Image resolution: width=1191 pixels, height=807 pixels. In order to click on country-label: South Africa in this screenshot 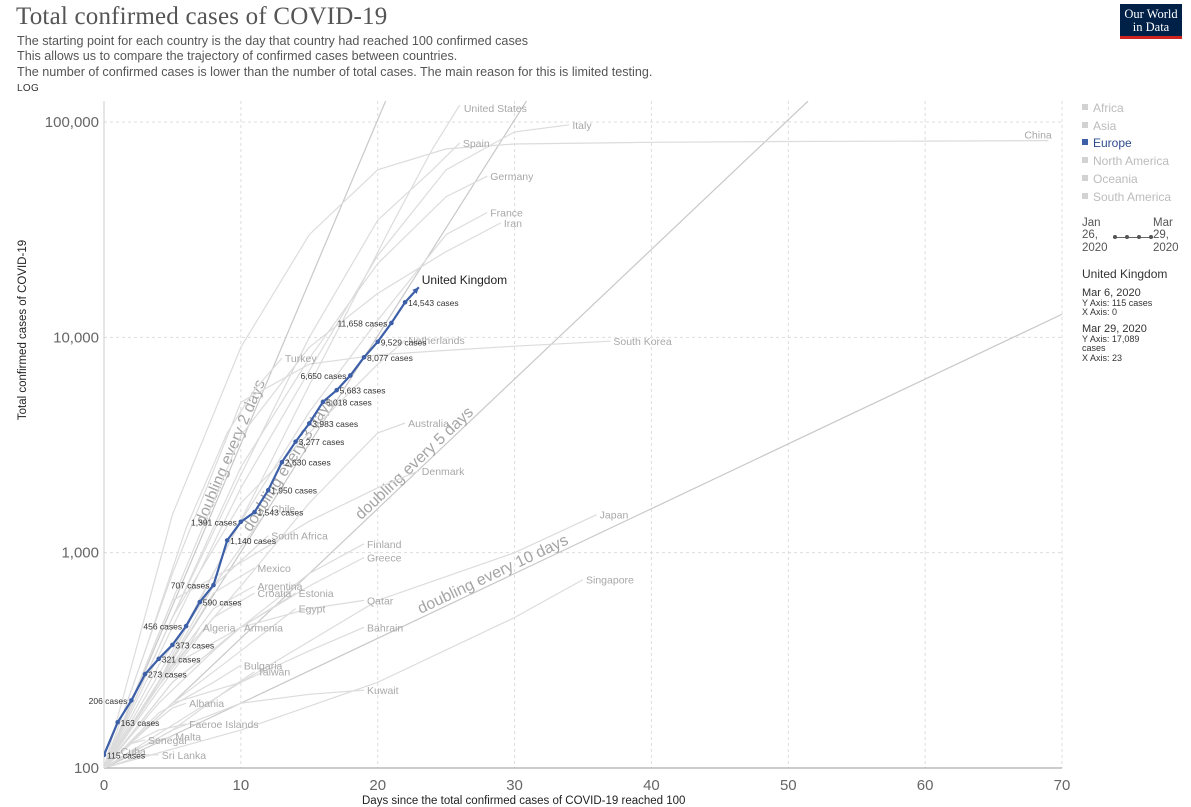, I will do `click(299, 537)`.